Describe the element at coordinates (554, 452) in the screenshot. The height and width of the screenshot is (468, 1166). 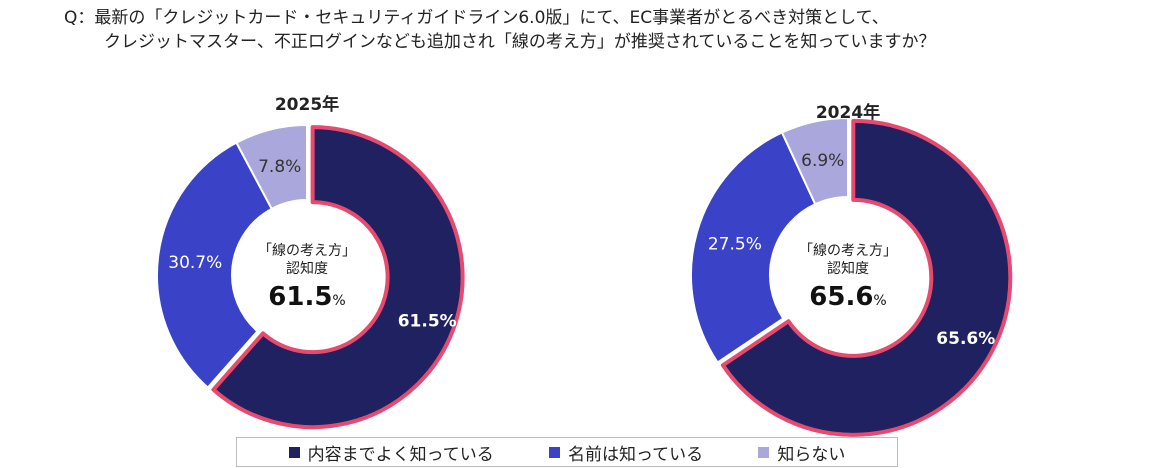
I see `legend-swatch-know-name` at that location.